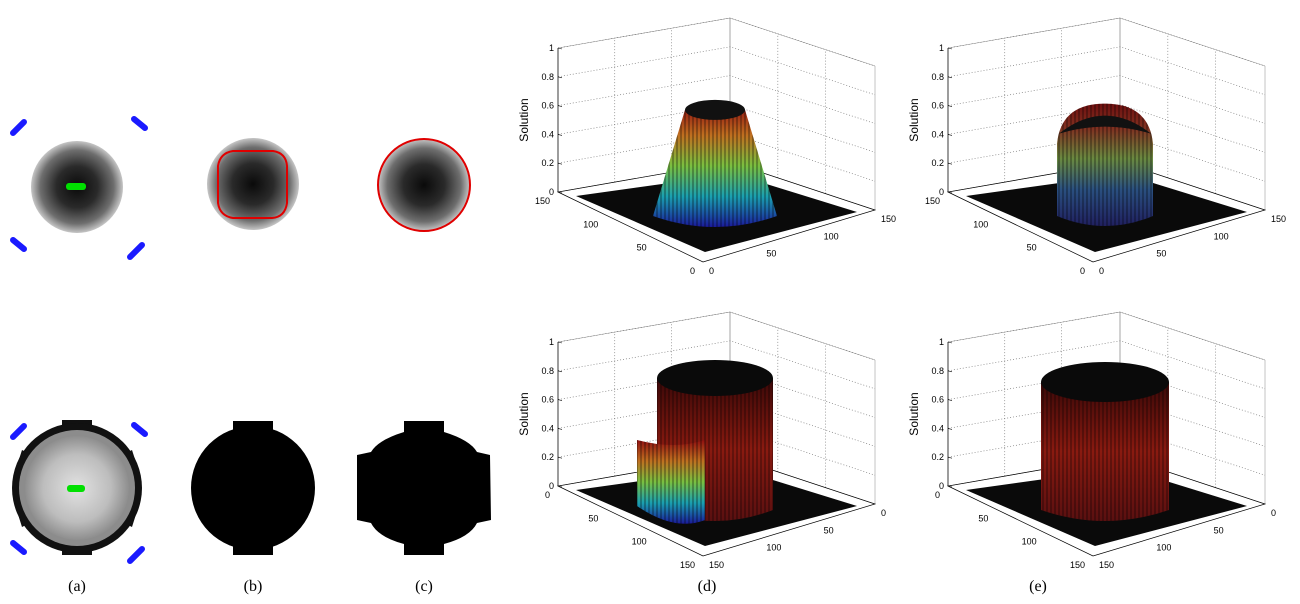 This screenshot has height=604, width=1300. Describe the element at coordinates (706, 146) in the screenshot. I see `surface-plot-d-top: 0 0.2 0.4 0.6 0.8 1 Solution 150 100 50 0 0 50 100 150` at that location.